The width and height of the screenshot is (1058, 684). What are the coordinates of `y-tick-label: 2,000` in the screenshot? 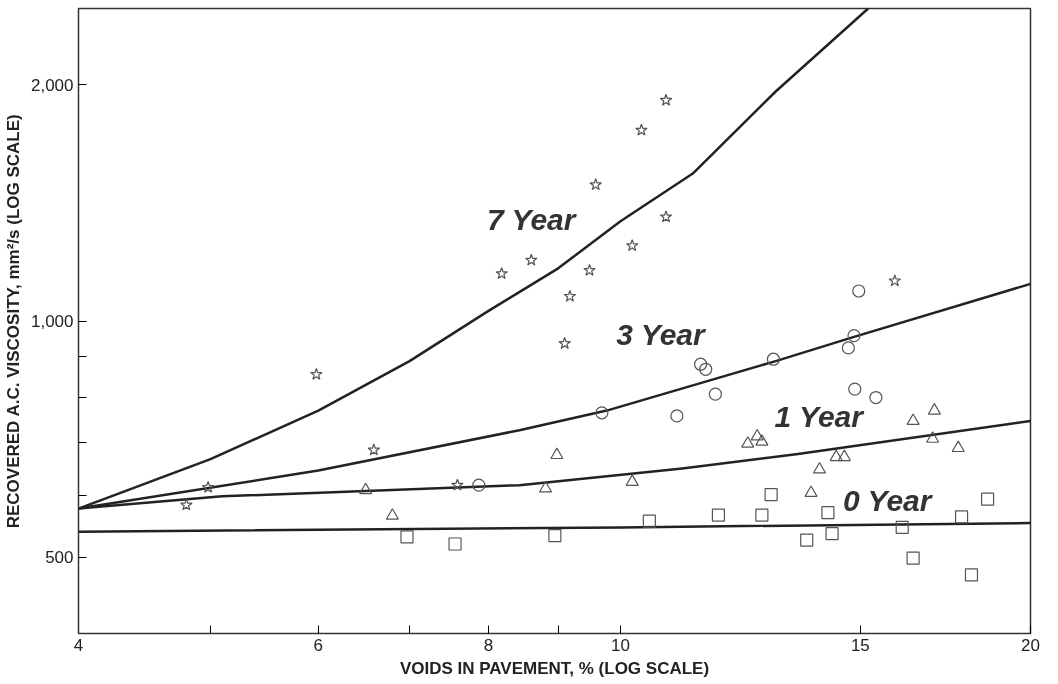 It's located at (52, 85).